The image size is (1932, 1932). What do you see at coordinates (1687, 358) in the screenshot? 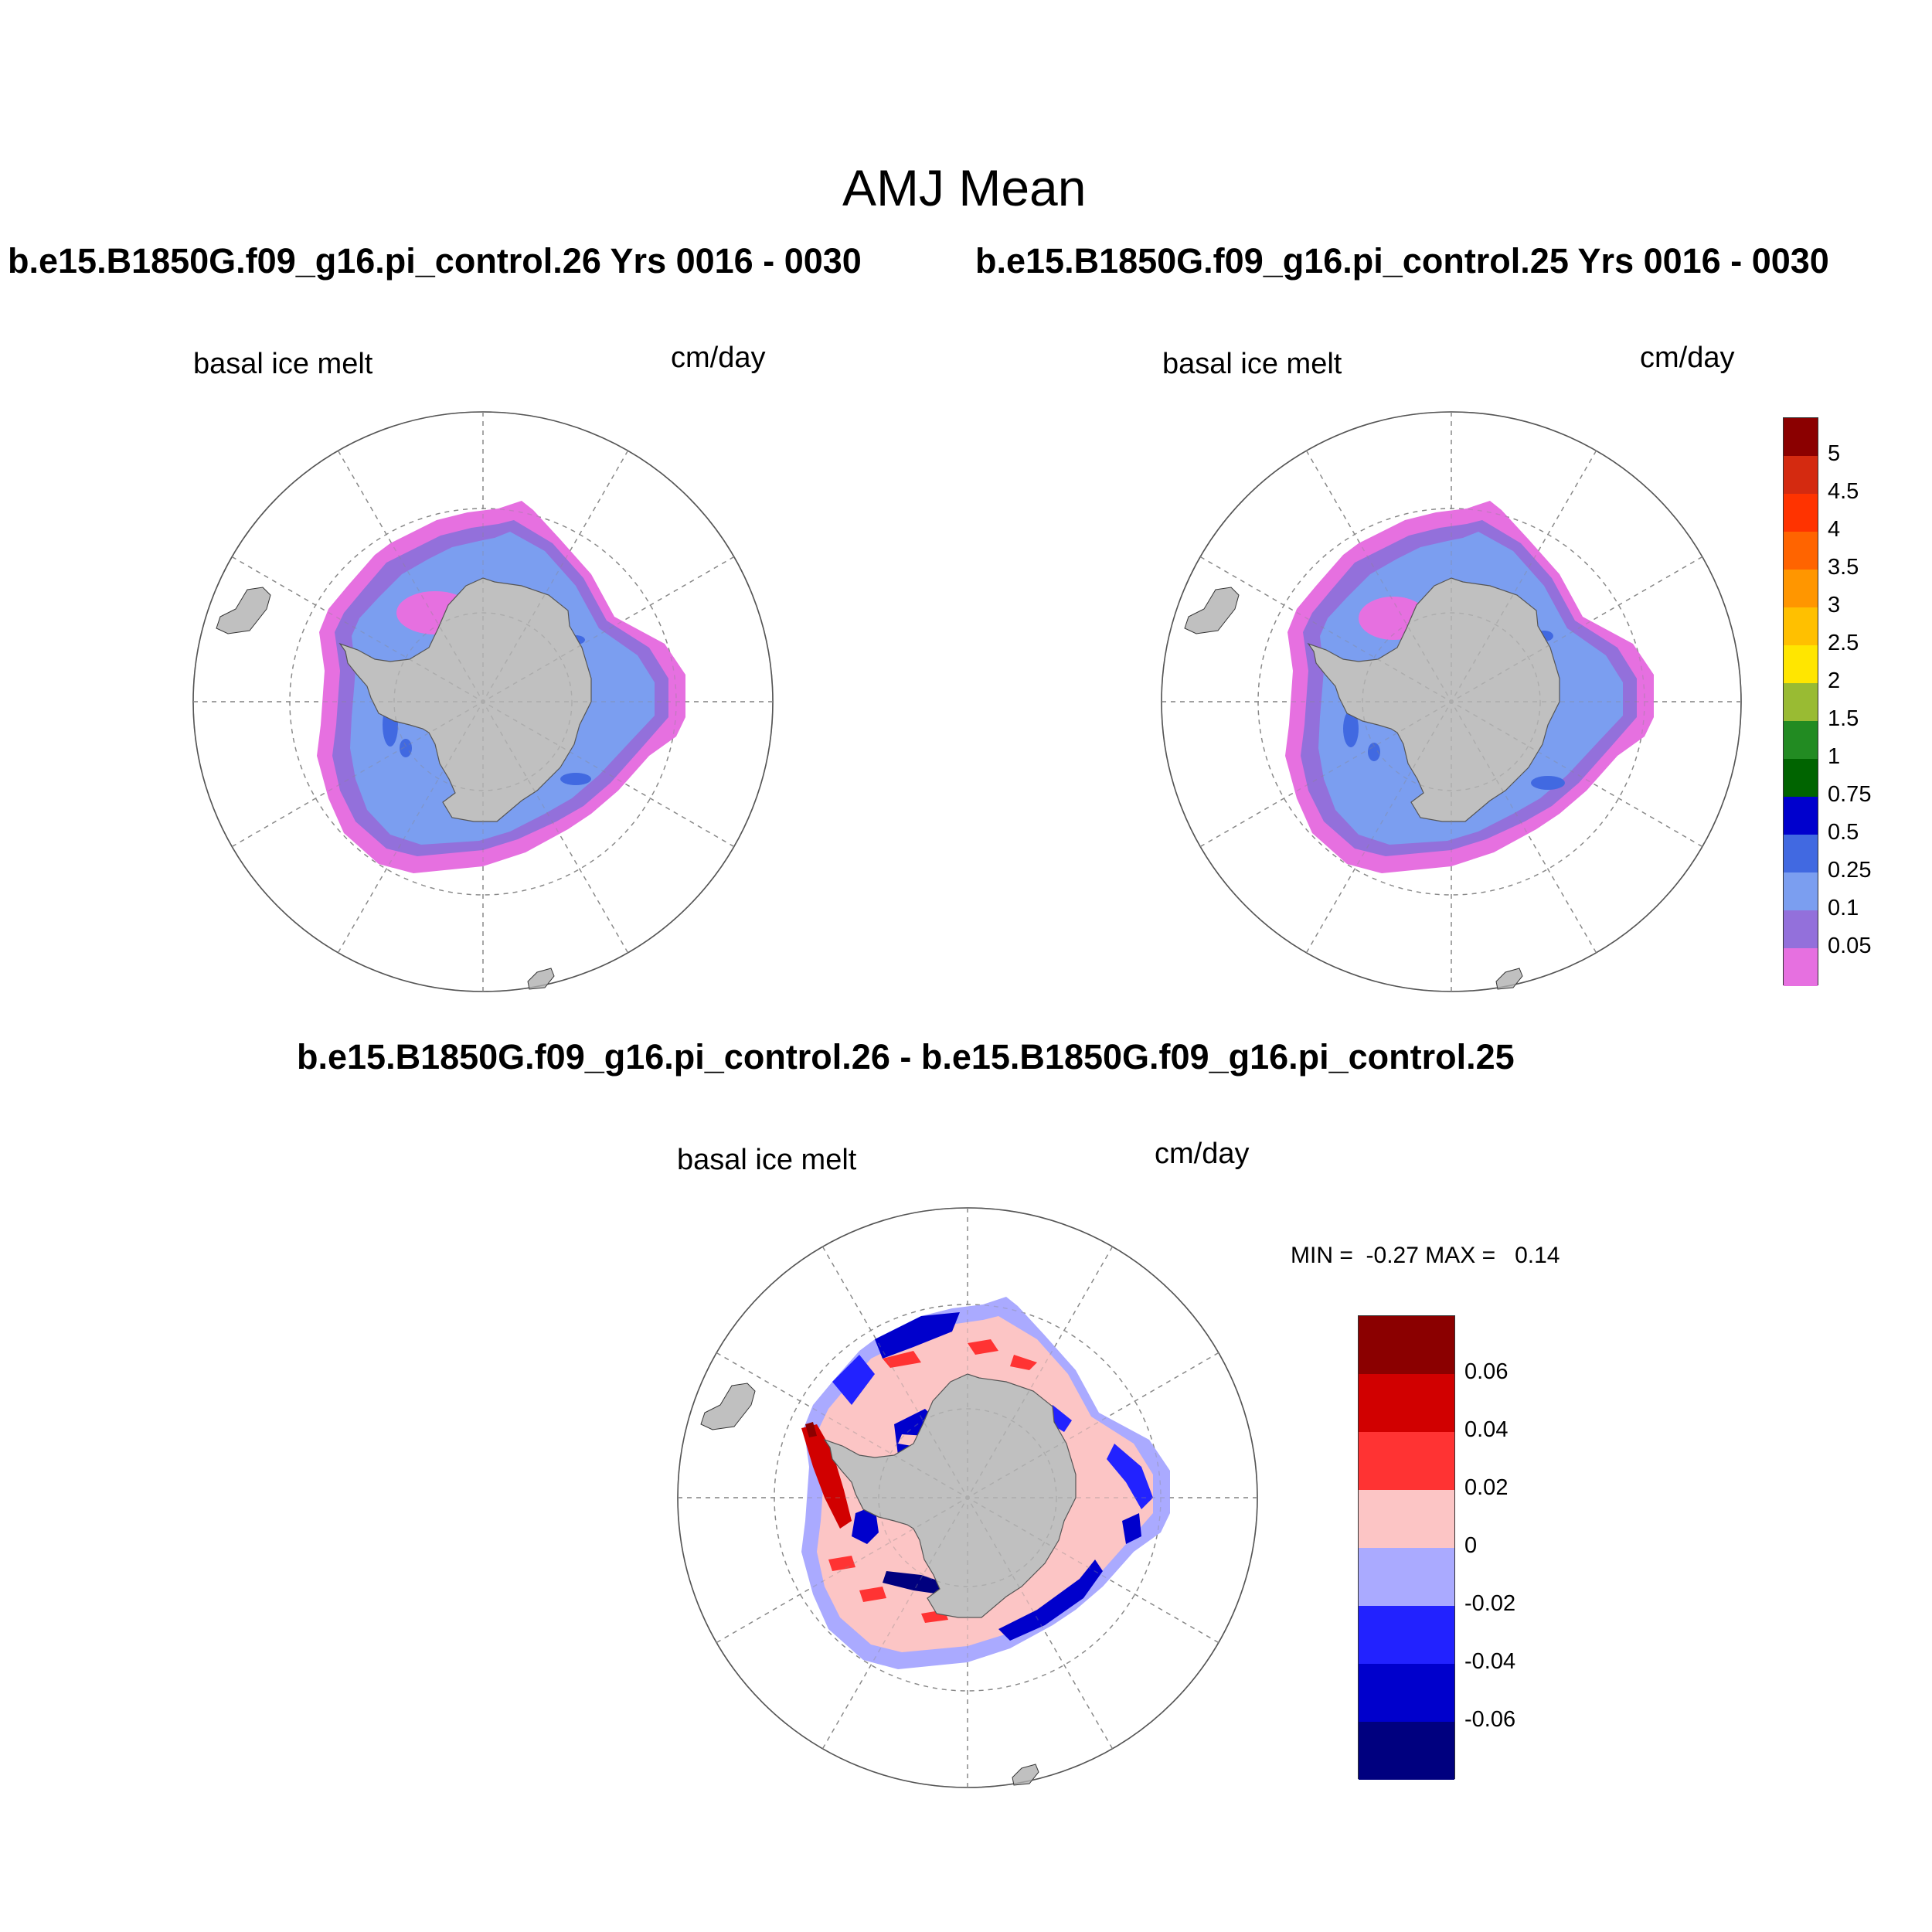
I see `panel-right-units-label: cm/day` at bounding box center [1687, 358].